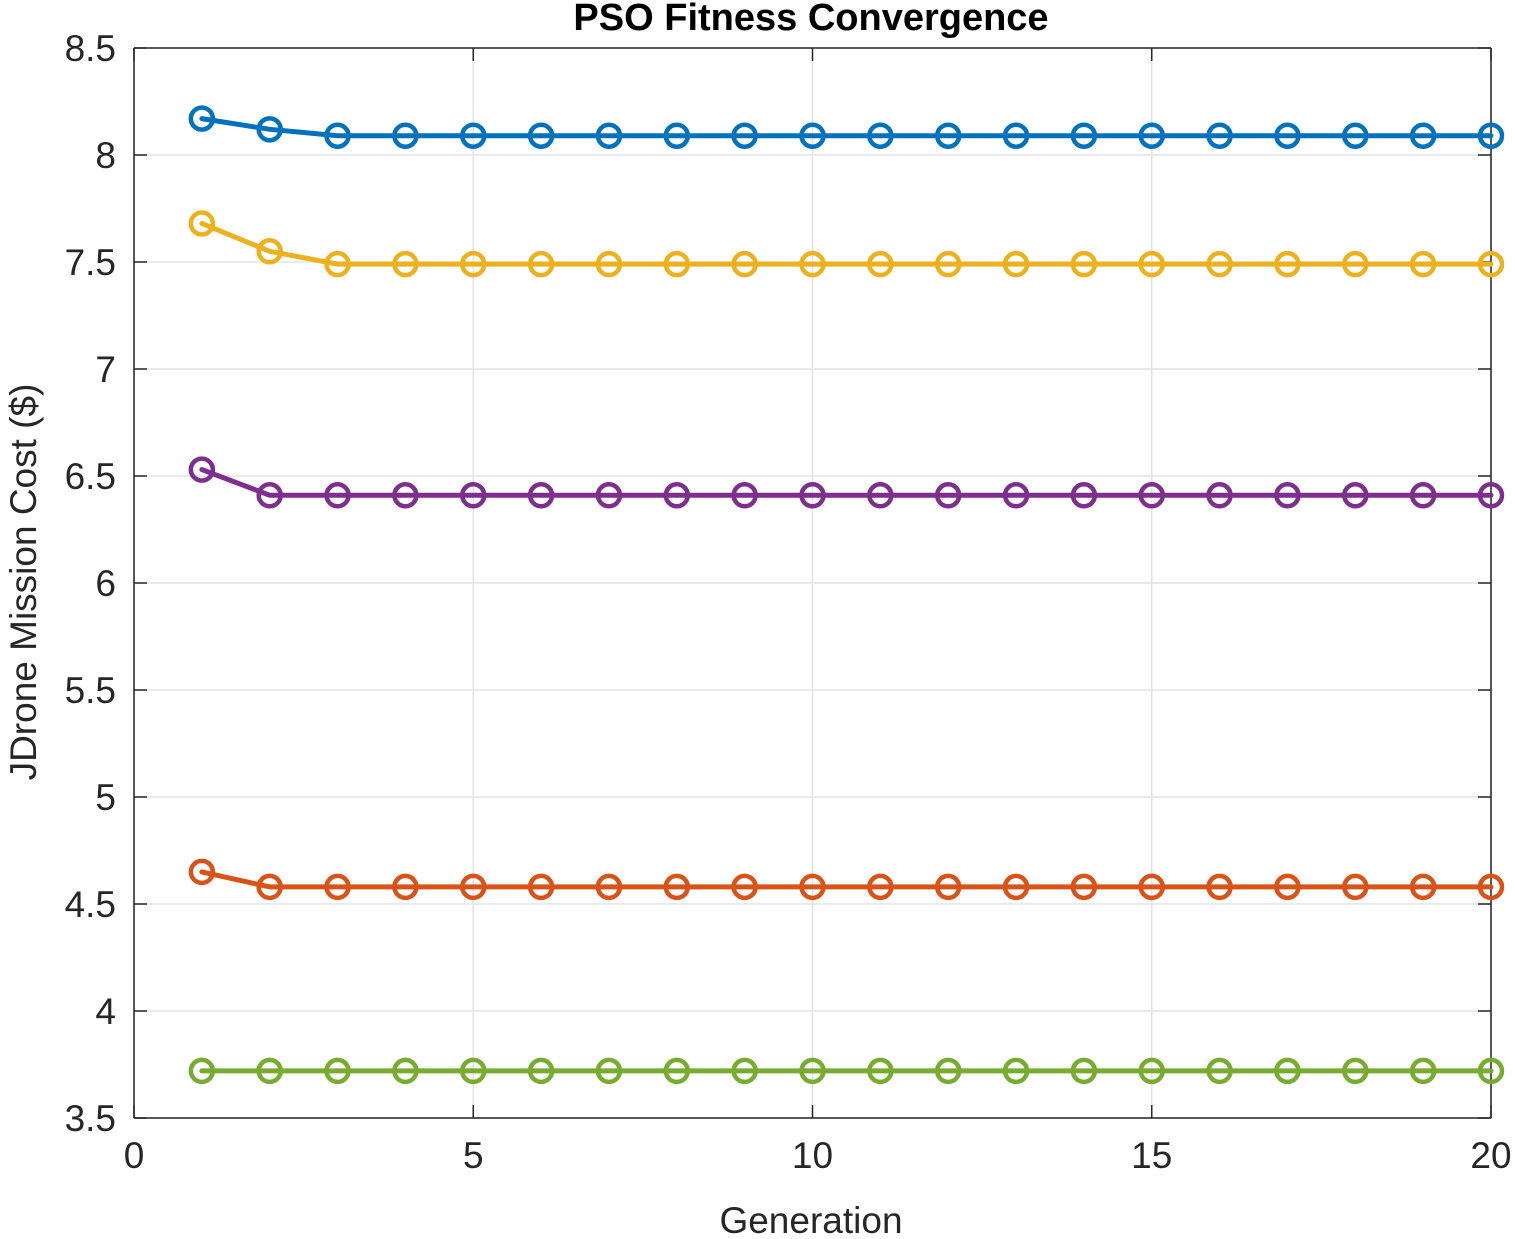  What do you see at coordinates (90, 904) in the screenshot?
I see `y-tick-label: 4.5` at bounding box center [90, 904].